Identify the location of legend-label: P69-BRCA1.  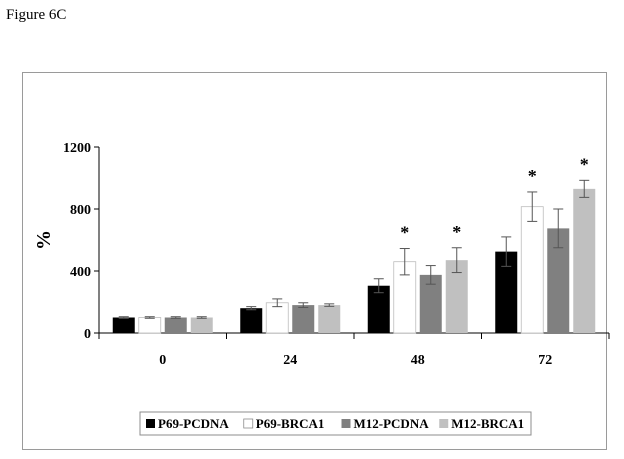
(290, 423).